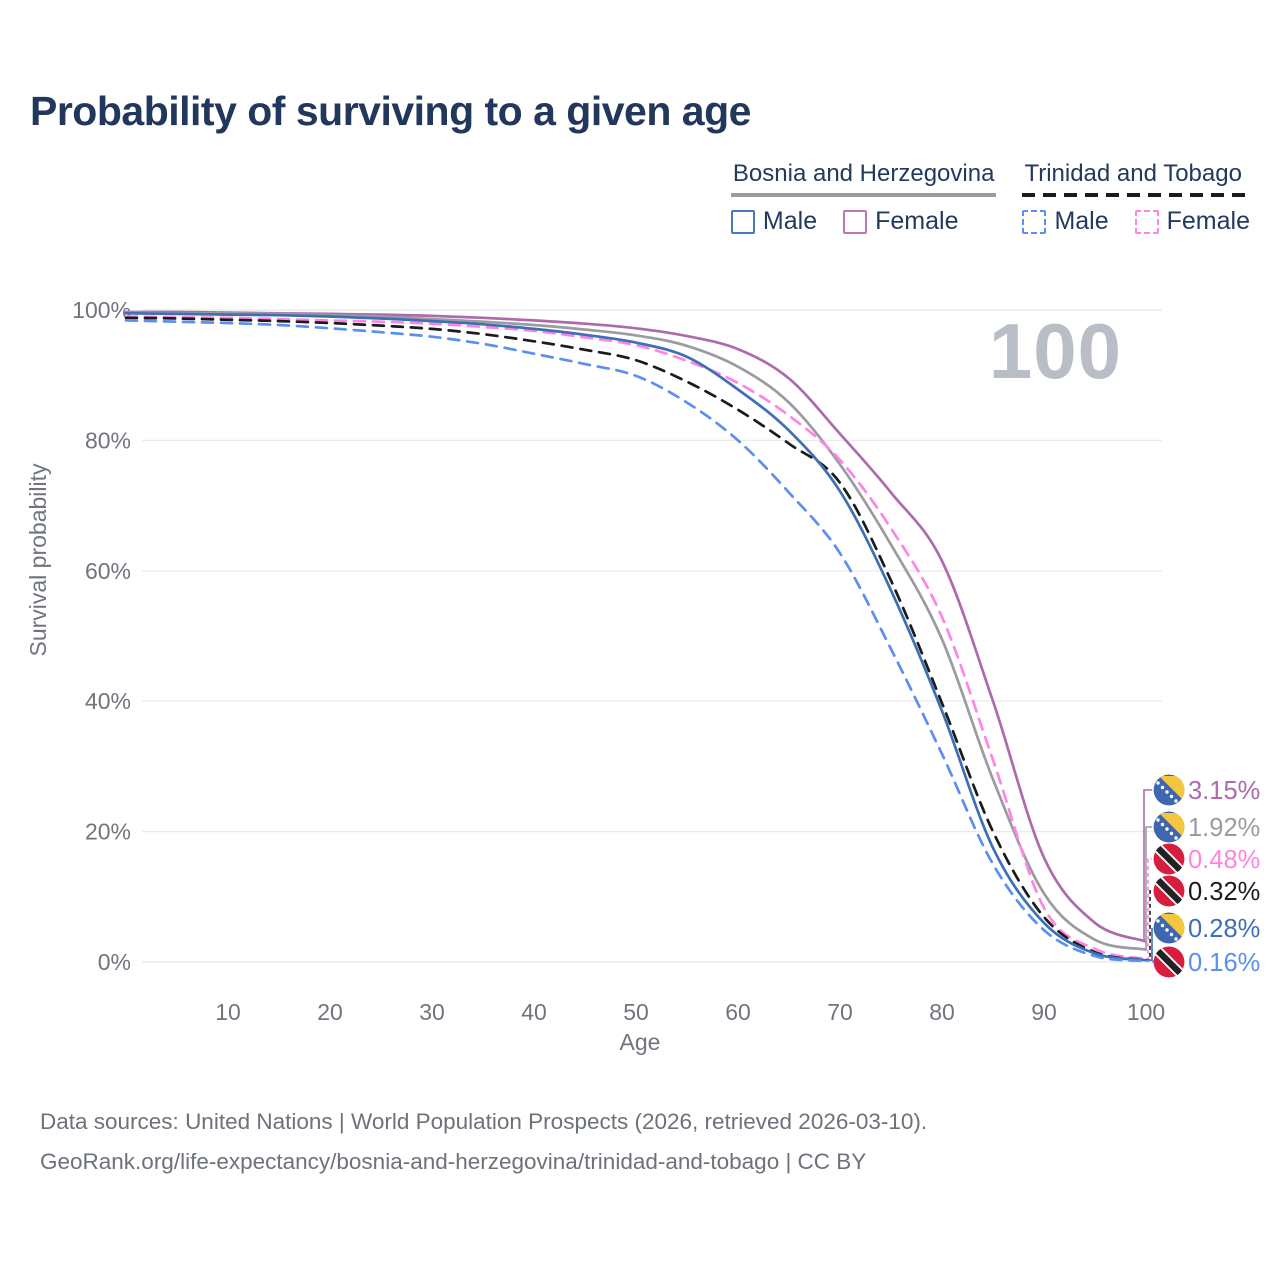 This screenshot has width=1280, height=1280. I want to click on legend-item-bosnia-female: Female, so click(900, 221).